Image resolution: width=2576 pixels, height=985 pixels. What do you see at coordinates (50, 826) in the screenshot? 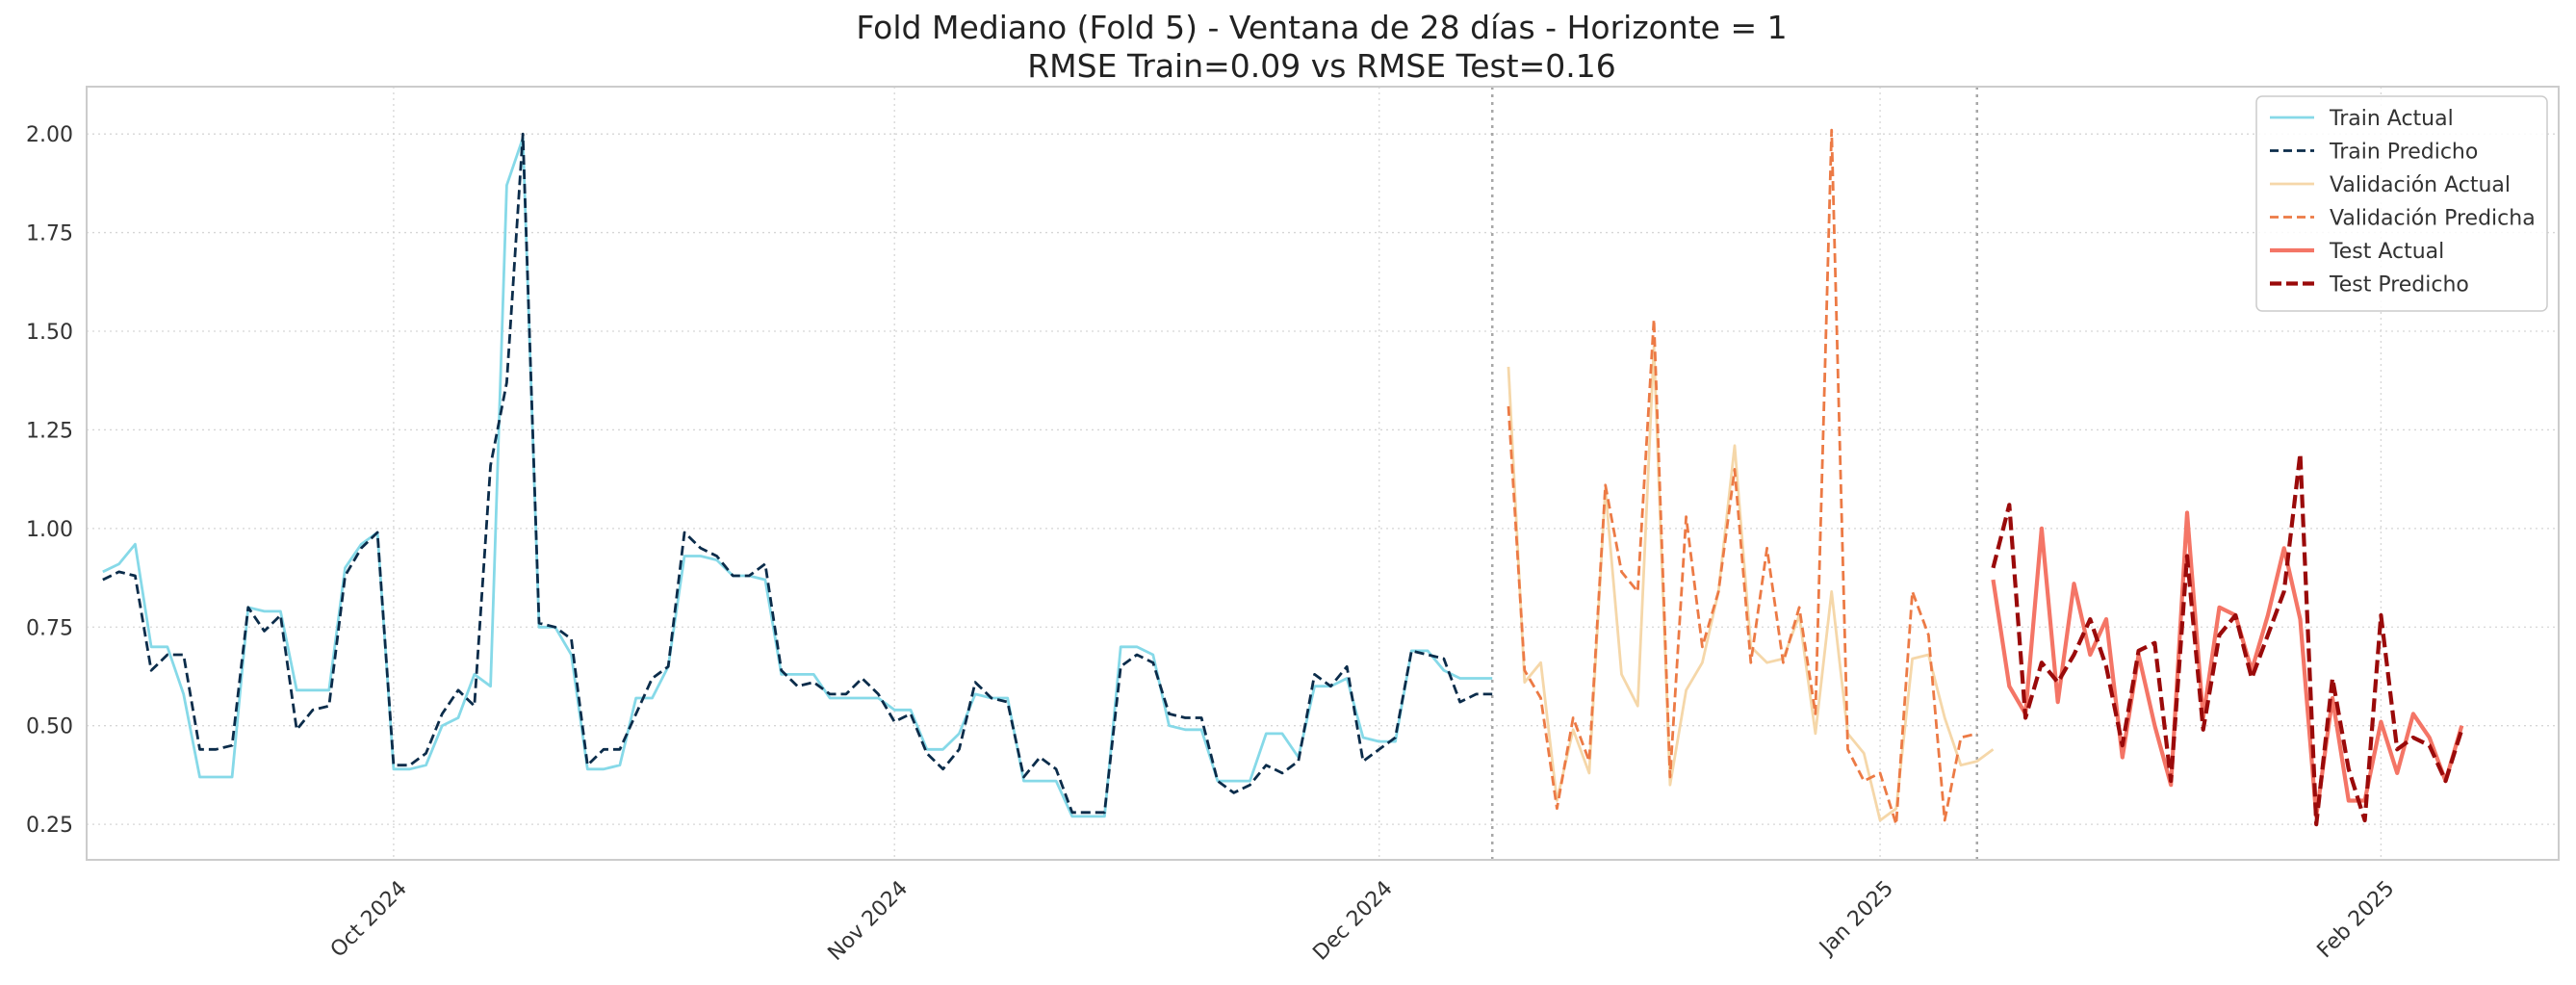
I see `y-tick-label: 0.25` at bounding box center [50, 826].